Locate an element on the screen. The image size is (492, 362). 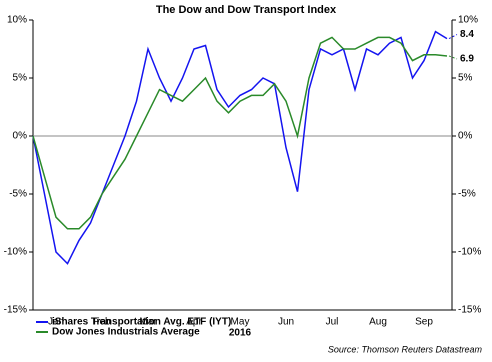
x-axis-label: 2016 is located at coordinates (240, 333).